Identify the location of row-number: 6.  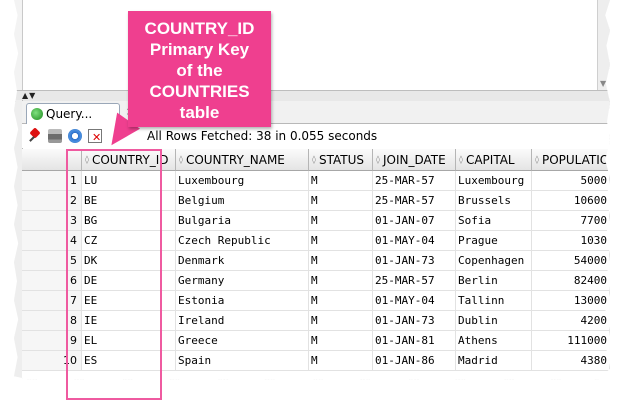
(52, 281).